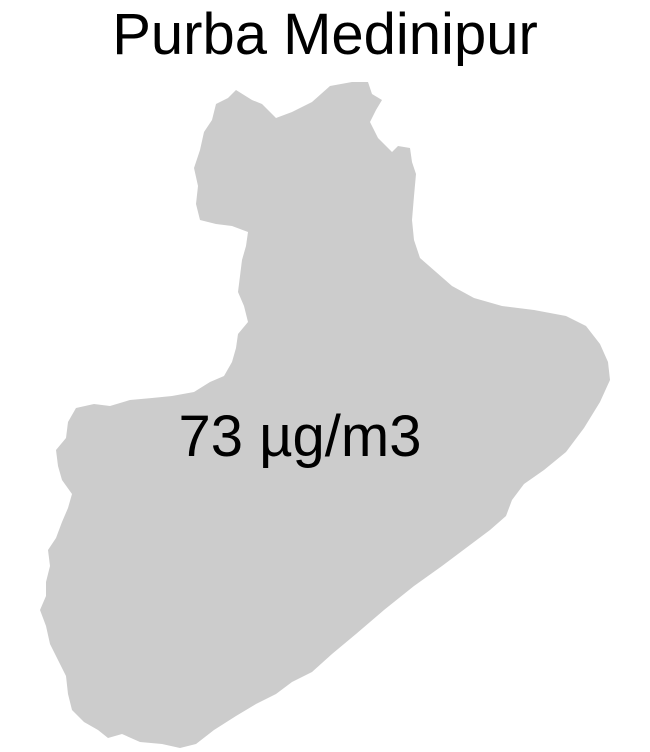 This screenshot has height=752, width=650. I want to click on pollution-value-label: 73 µg/m3, so click(300, 436).